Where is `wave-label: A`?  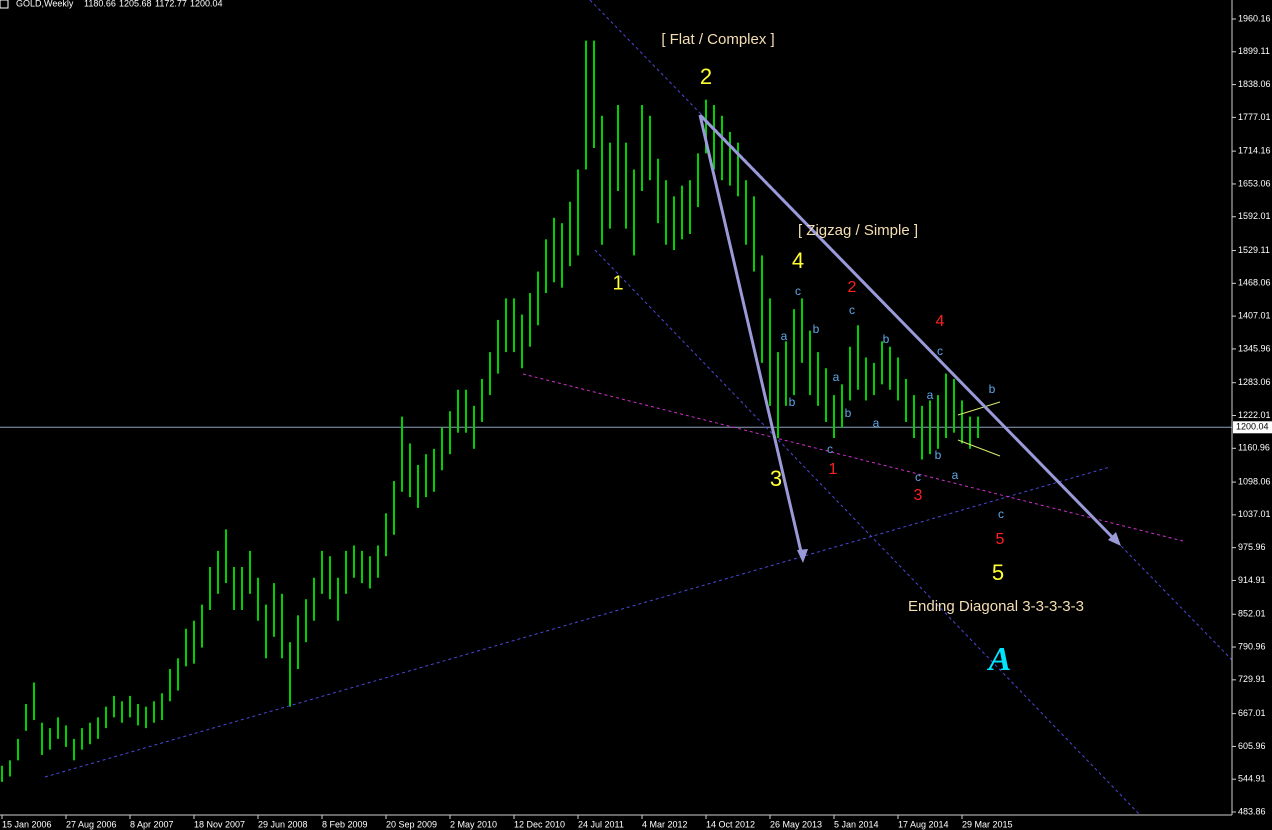
wave-label: A is located at coordinates (999, 659).